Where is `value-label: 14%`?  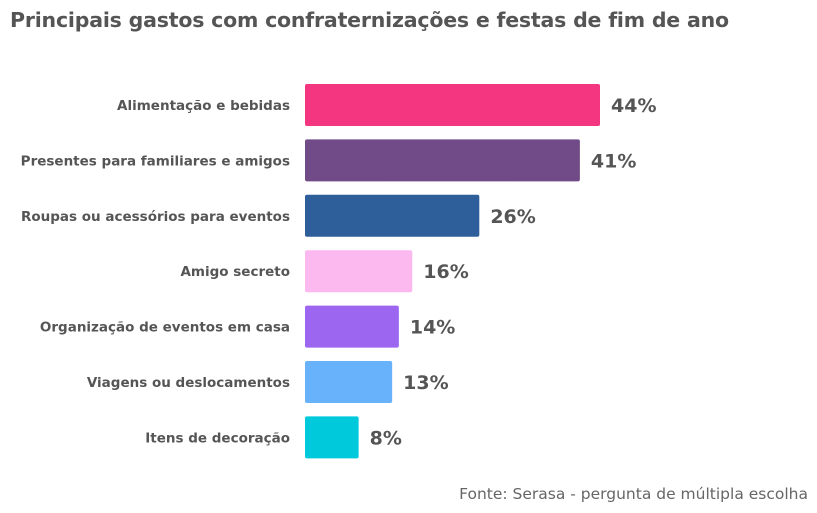 value-label: 14% is located at coordinates (432, 328).